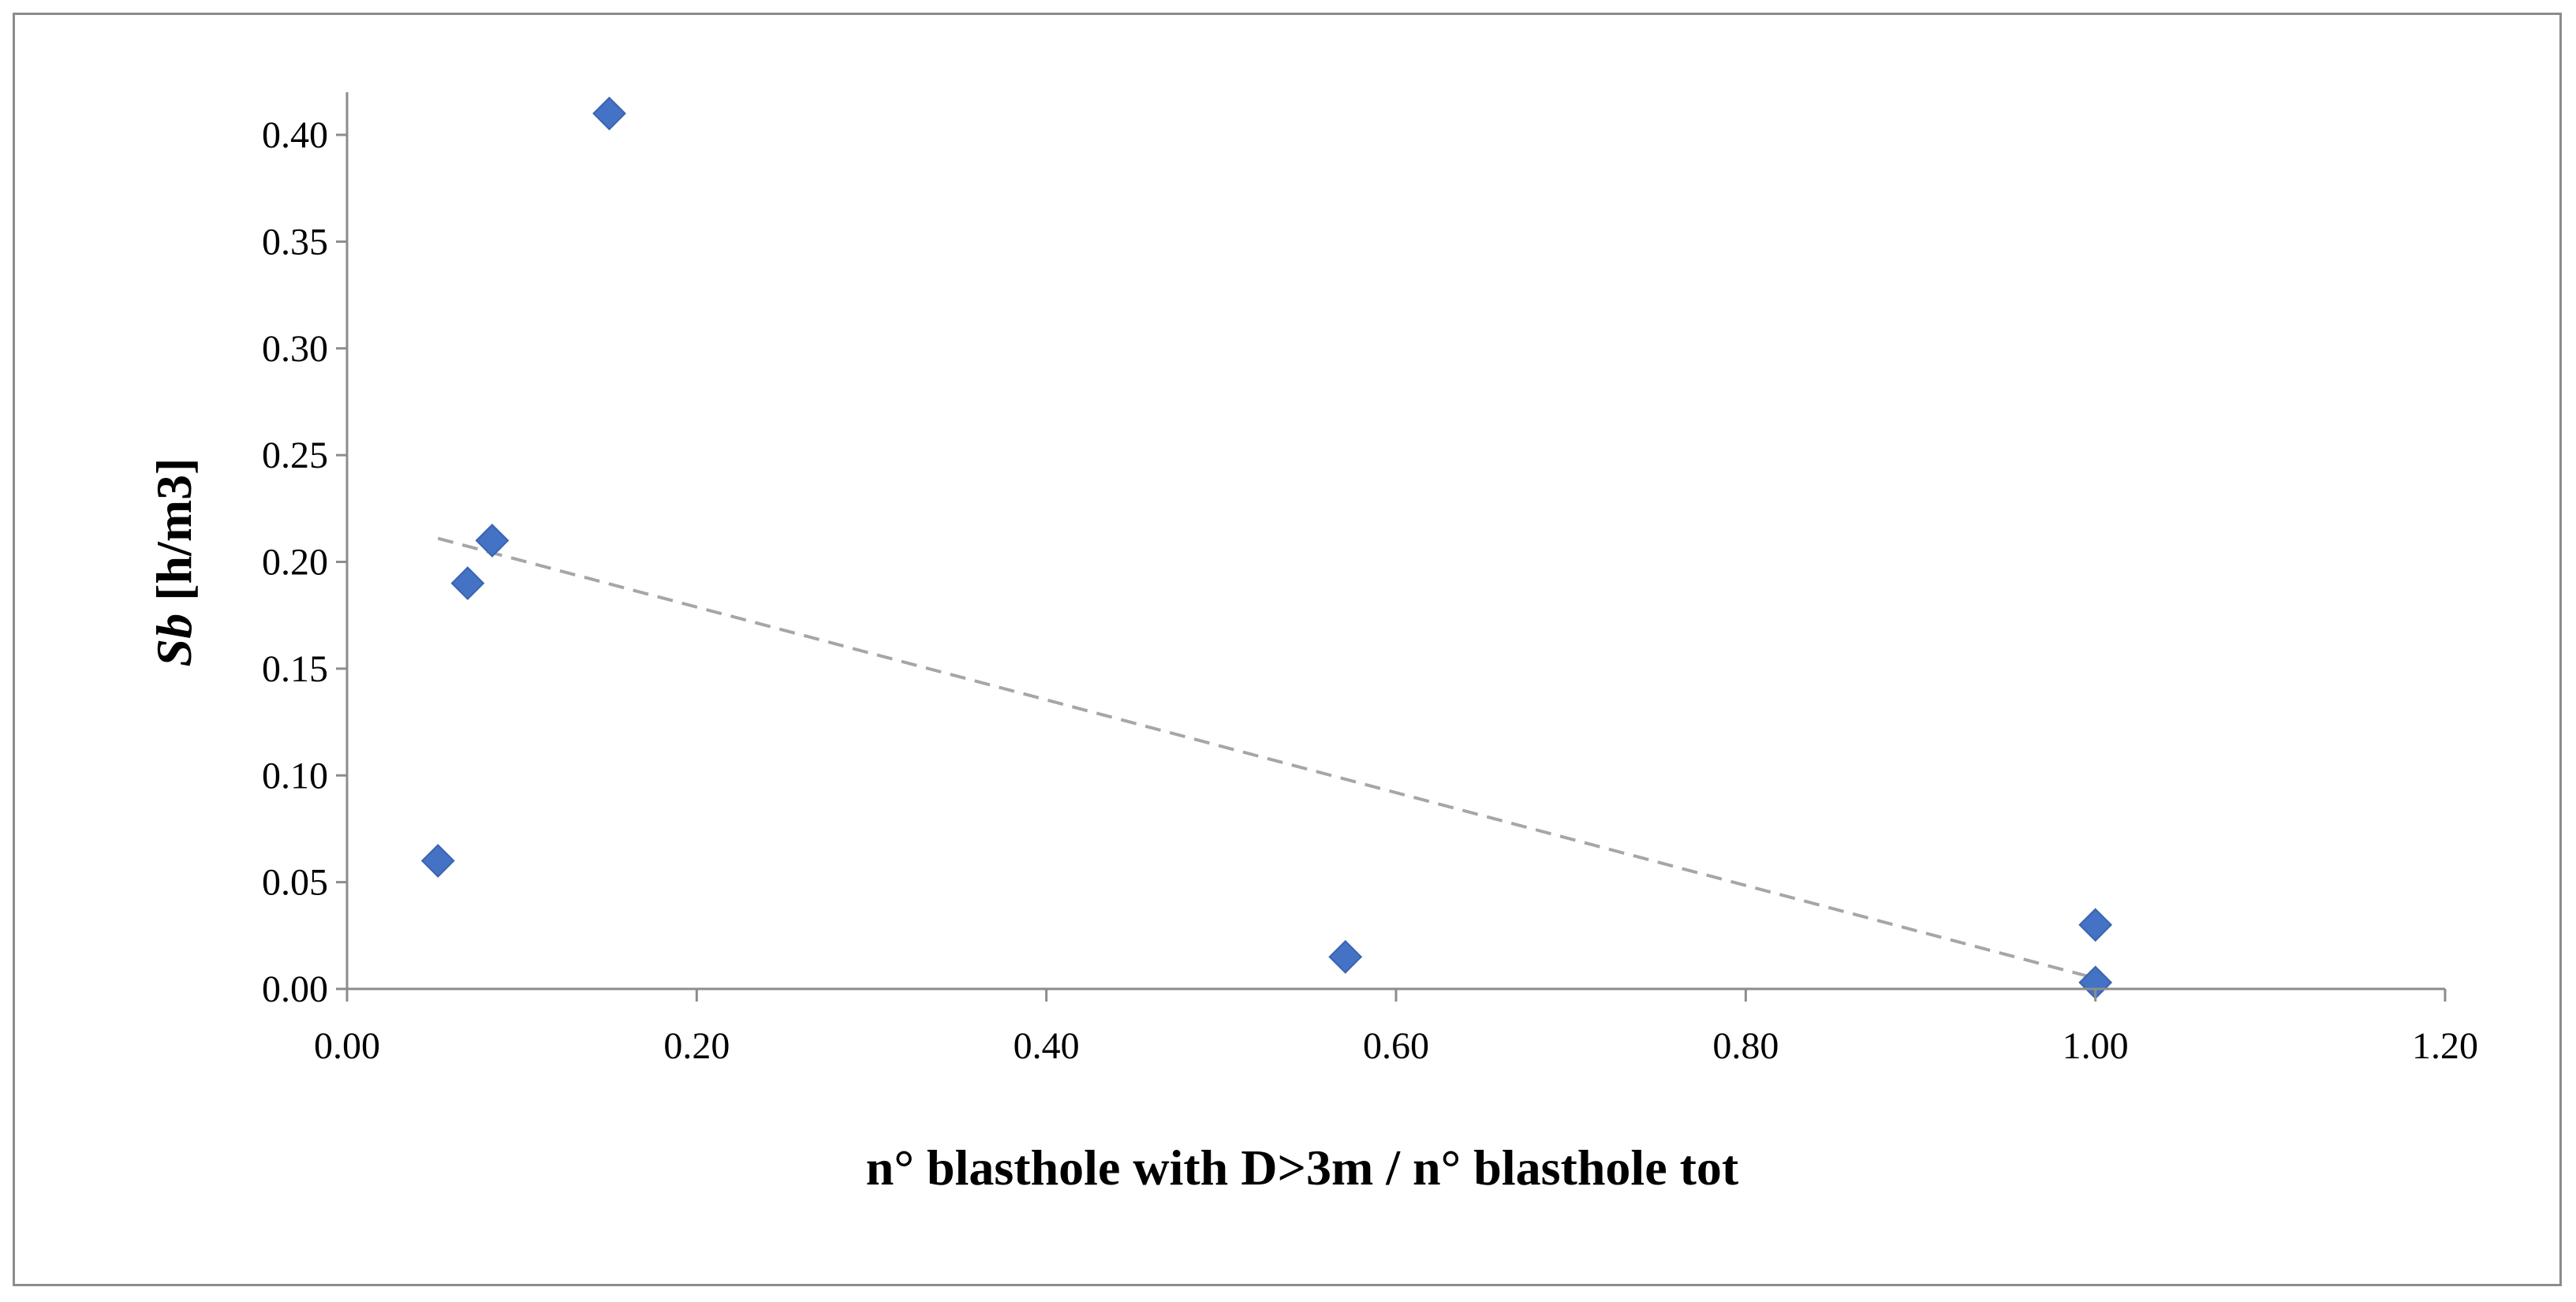 The image size is (2576, 1302). I want to click on y-tick-label: 0.05, so click(295, 883).